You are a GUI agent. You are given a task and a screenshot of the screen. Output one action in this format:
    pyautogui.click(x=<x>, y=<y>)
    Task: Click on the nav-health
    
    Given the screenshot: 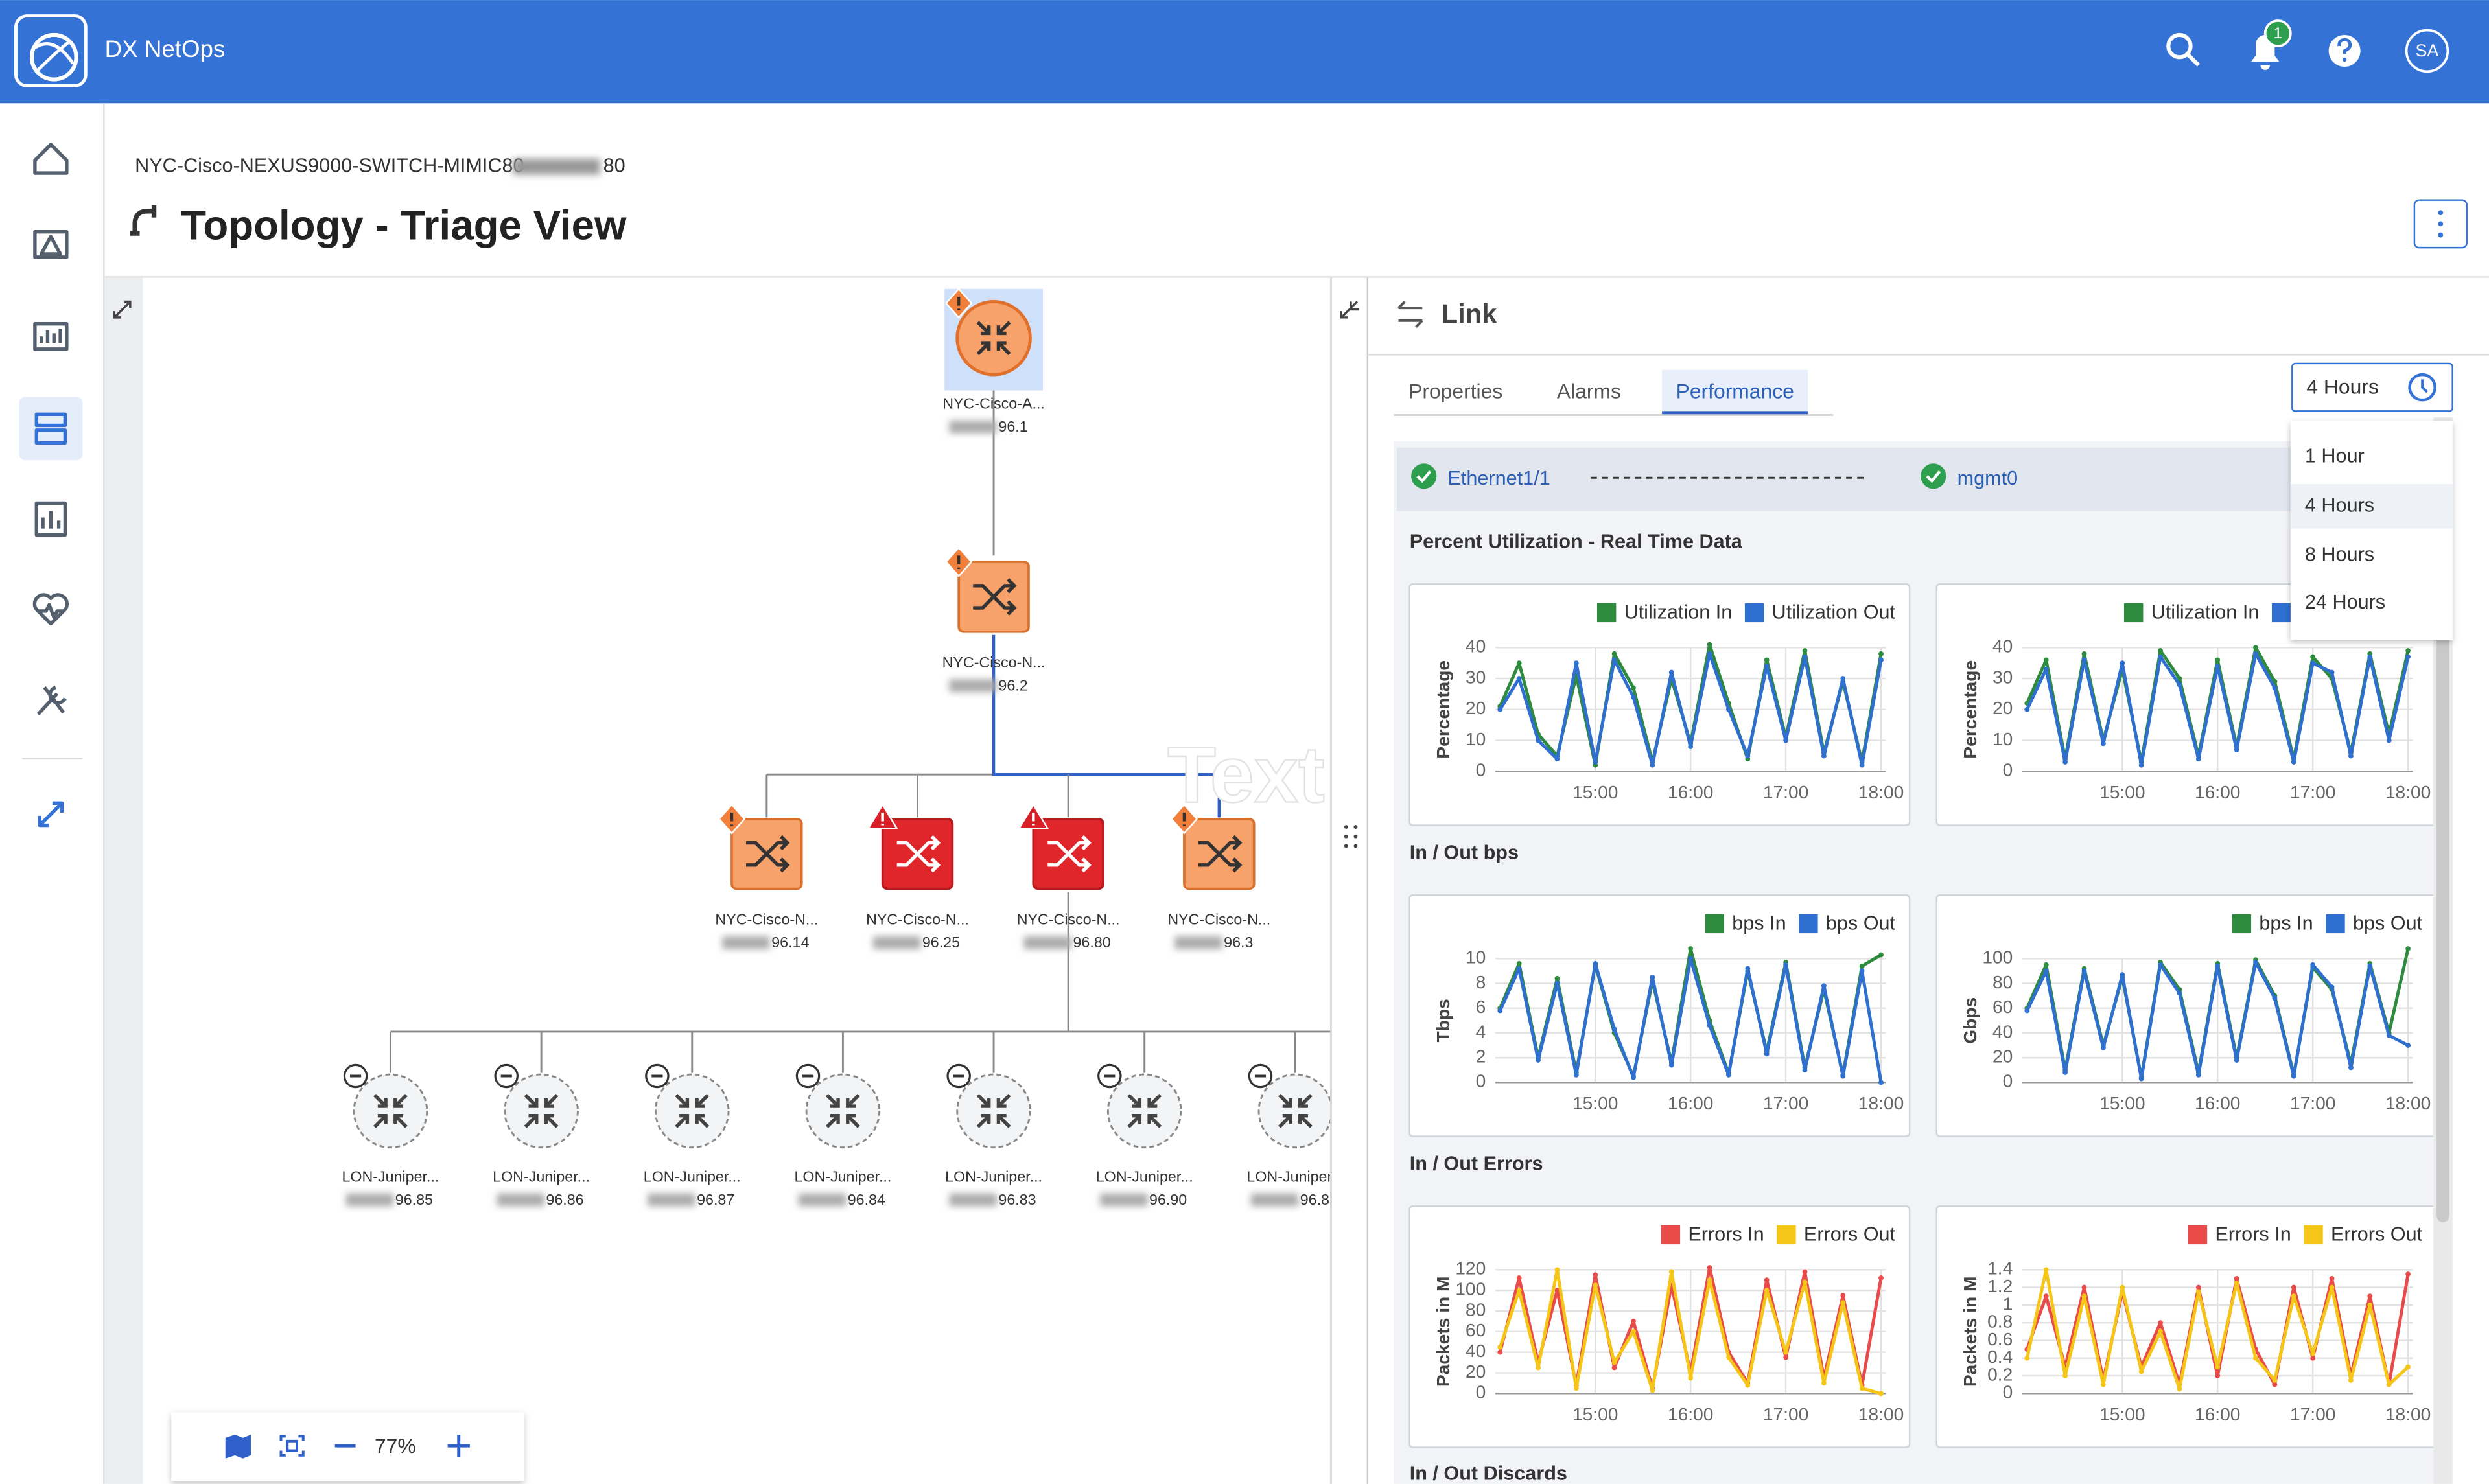 What is the action you would take?
    pyautogui.click(x=50, y=609)
    